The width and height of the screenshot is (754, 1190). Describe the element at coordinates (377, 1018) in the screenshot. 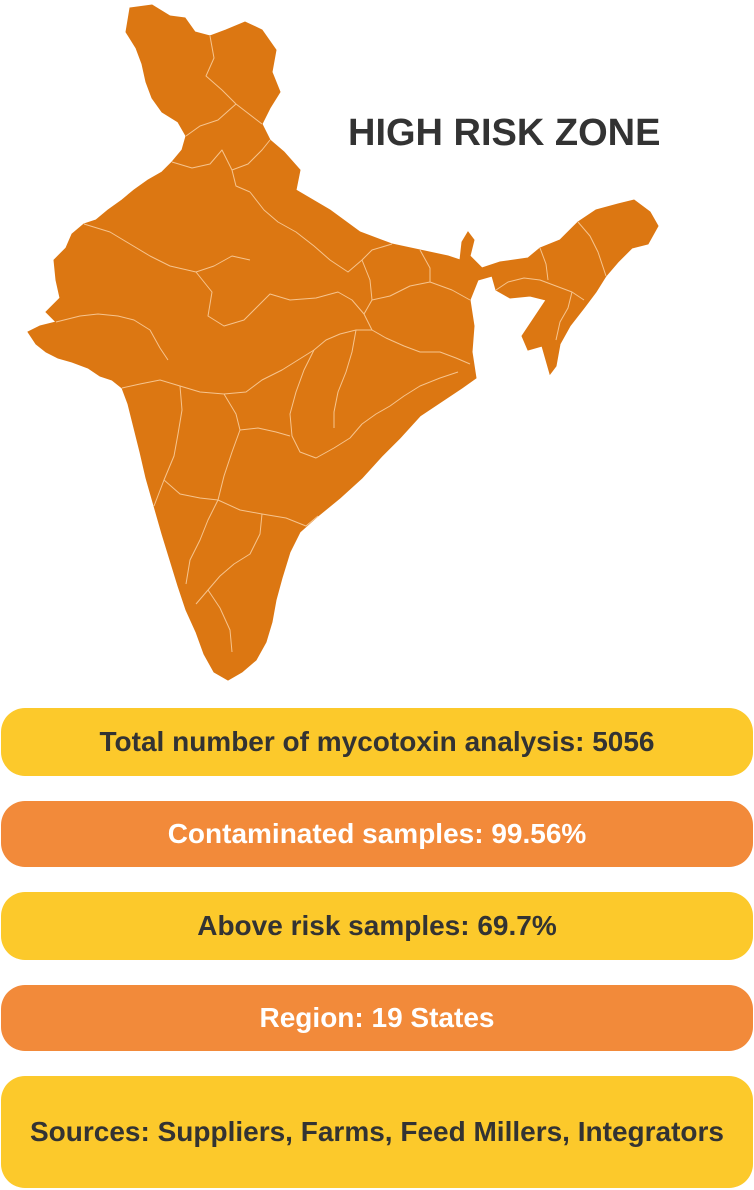

I see `stat-region: Region: 19 States` at that location.